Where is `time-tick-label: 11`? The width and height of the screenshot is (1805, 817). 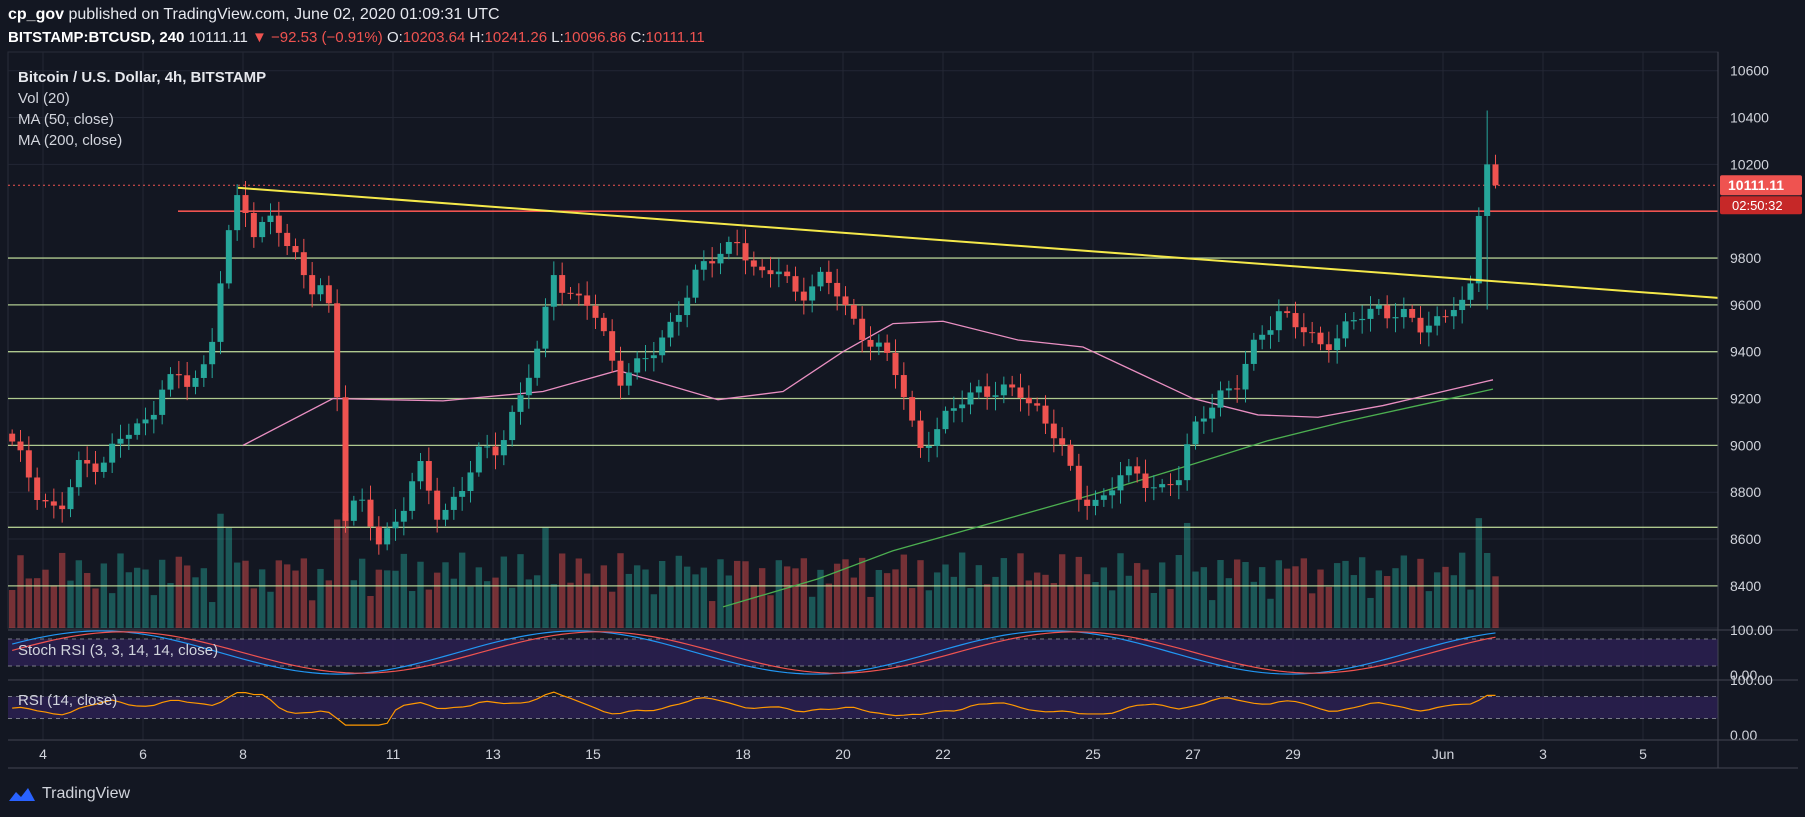
time-tick-label: 11 is located at coordinates (393, 754).